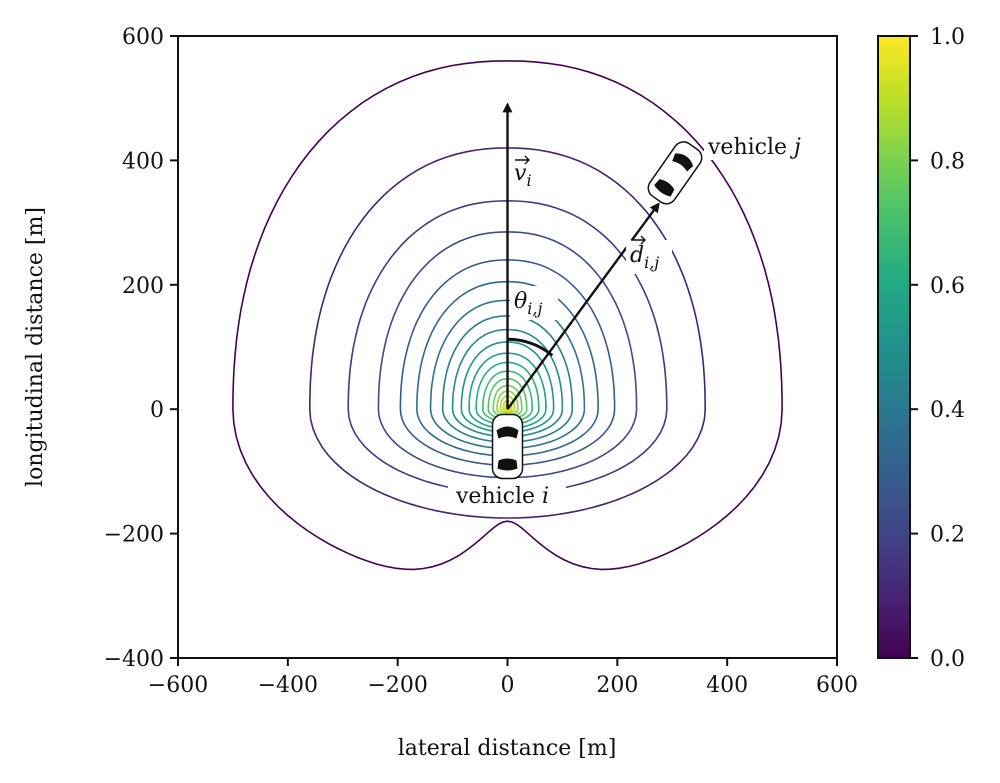 Image resolution: width=1000 pixels, height=783 pixels. What do you see at coordinates (644, 257) in the screenshot?
I see `vector-d-label: di,j` at bounding box center [644, 257].